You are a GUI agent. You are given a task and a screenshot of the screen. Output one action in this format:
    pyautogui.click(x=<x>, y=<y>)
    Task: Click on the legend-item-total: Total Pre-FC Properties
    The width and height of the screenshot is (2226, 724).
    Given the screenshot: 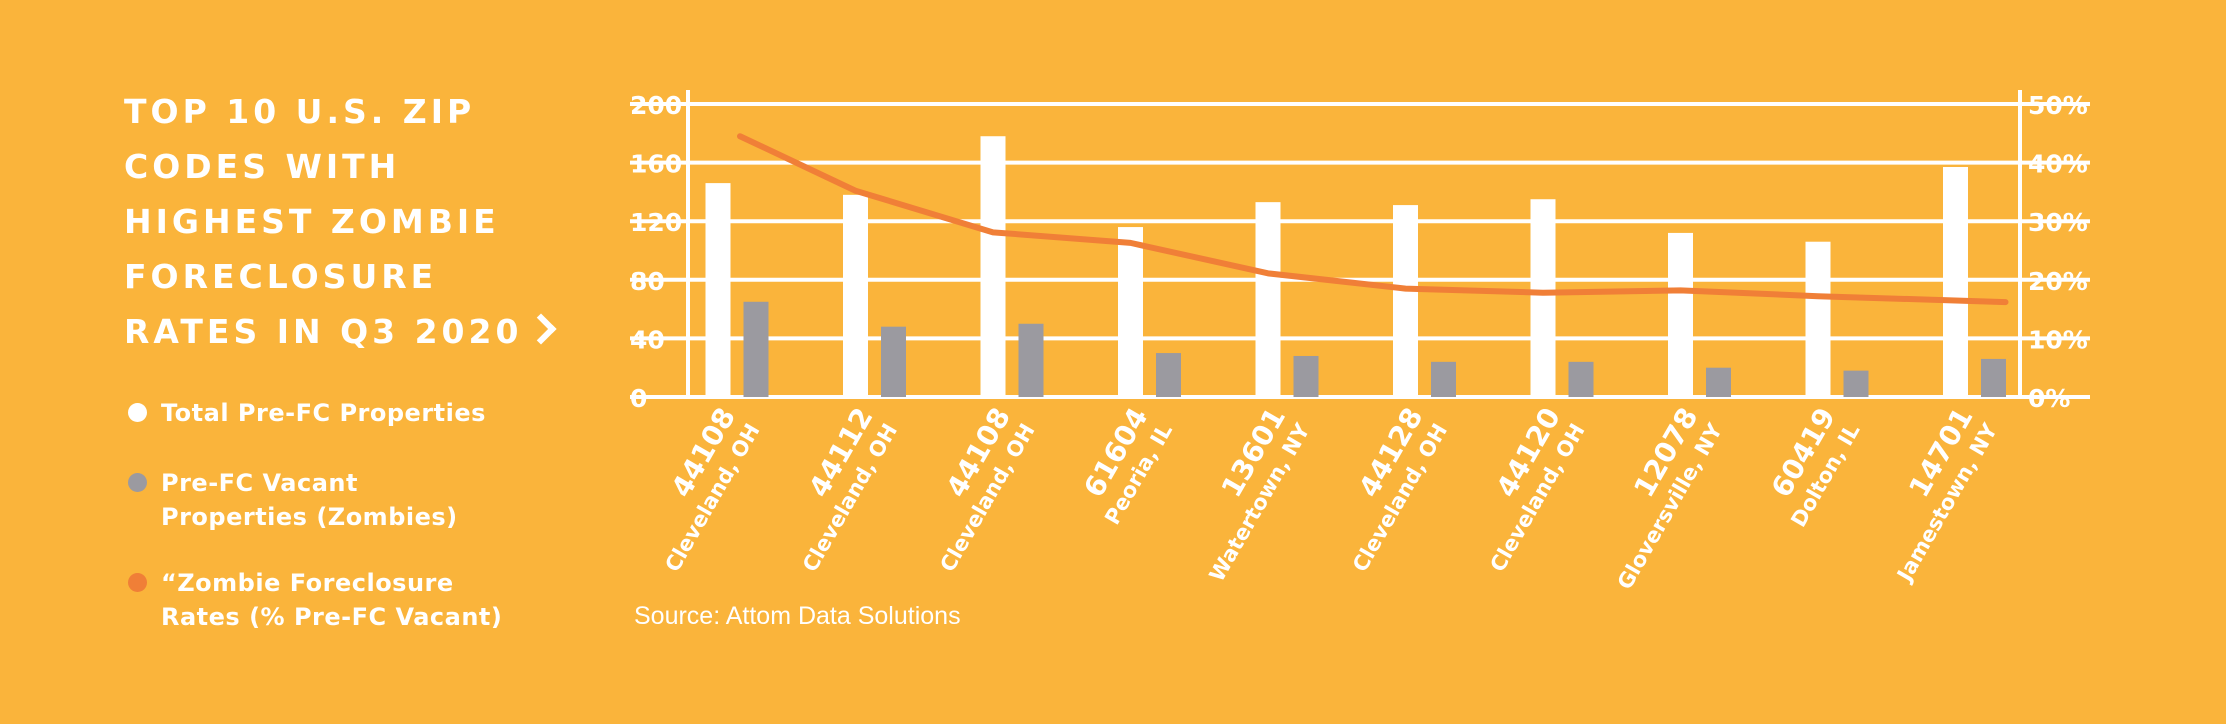 What is the action you would take?
    pyautogui.click(x=338, y=413)
    